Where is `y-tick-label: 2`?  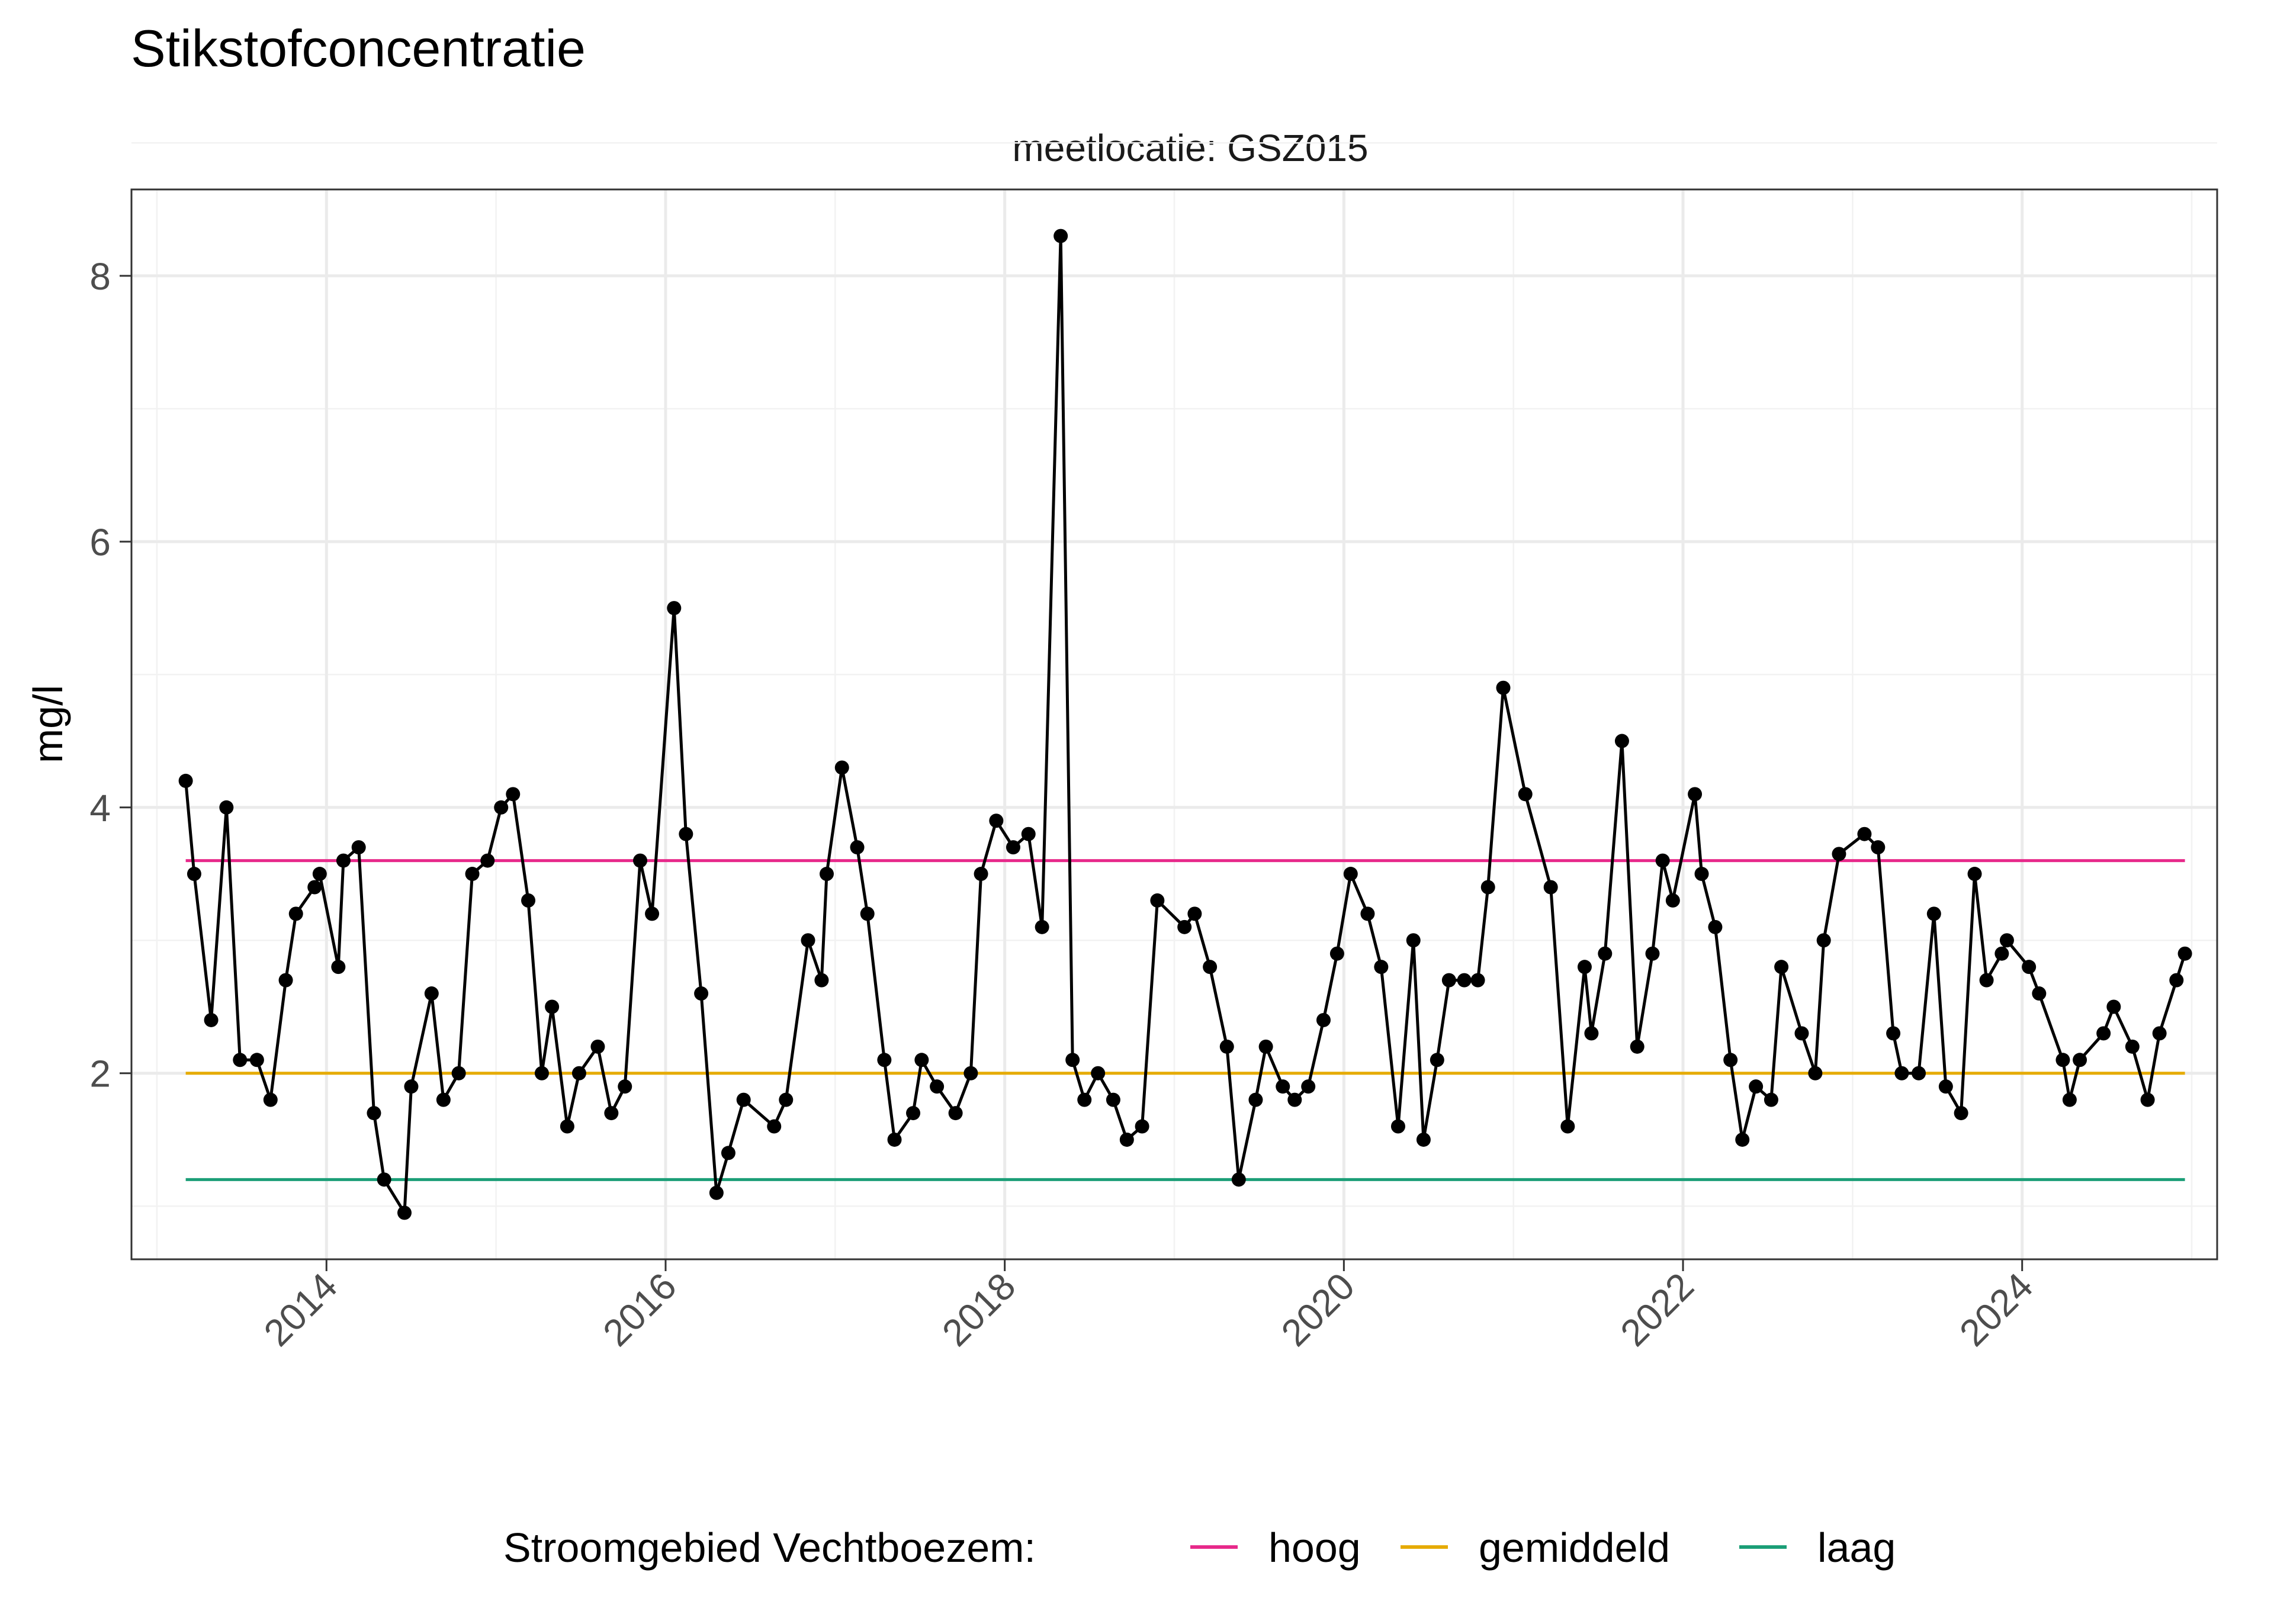
y-tick-label: 2 is located at coordinates (100, 1074).